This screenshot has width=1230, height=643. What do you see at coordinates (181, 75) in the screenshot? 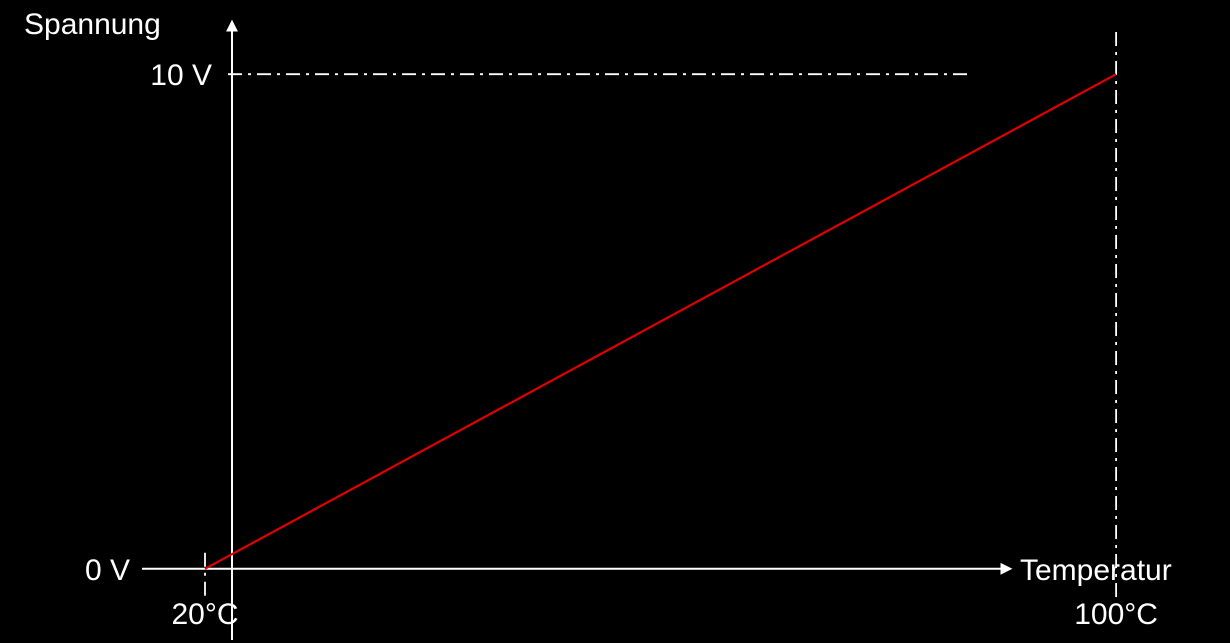
I see `y-tick-label-10: 10 V` at bounding box center [181, 75].